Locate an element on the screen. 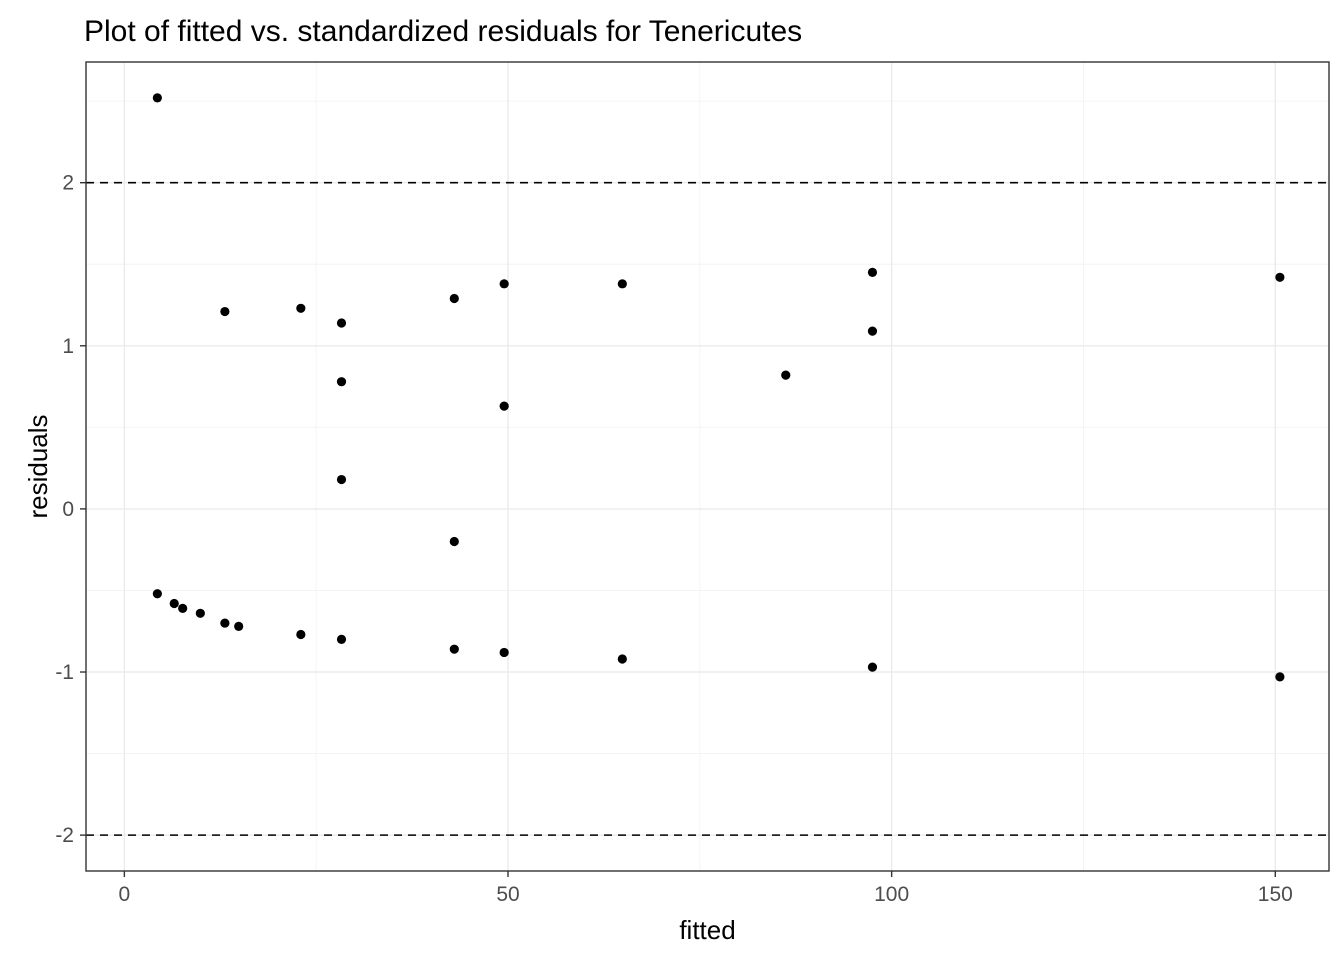 The height and width of the screenshot is (965, 1344). y-tick-label: -1 is located at coordinates (64, 672).